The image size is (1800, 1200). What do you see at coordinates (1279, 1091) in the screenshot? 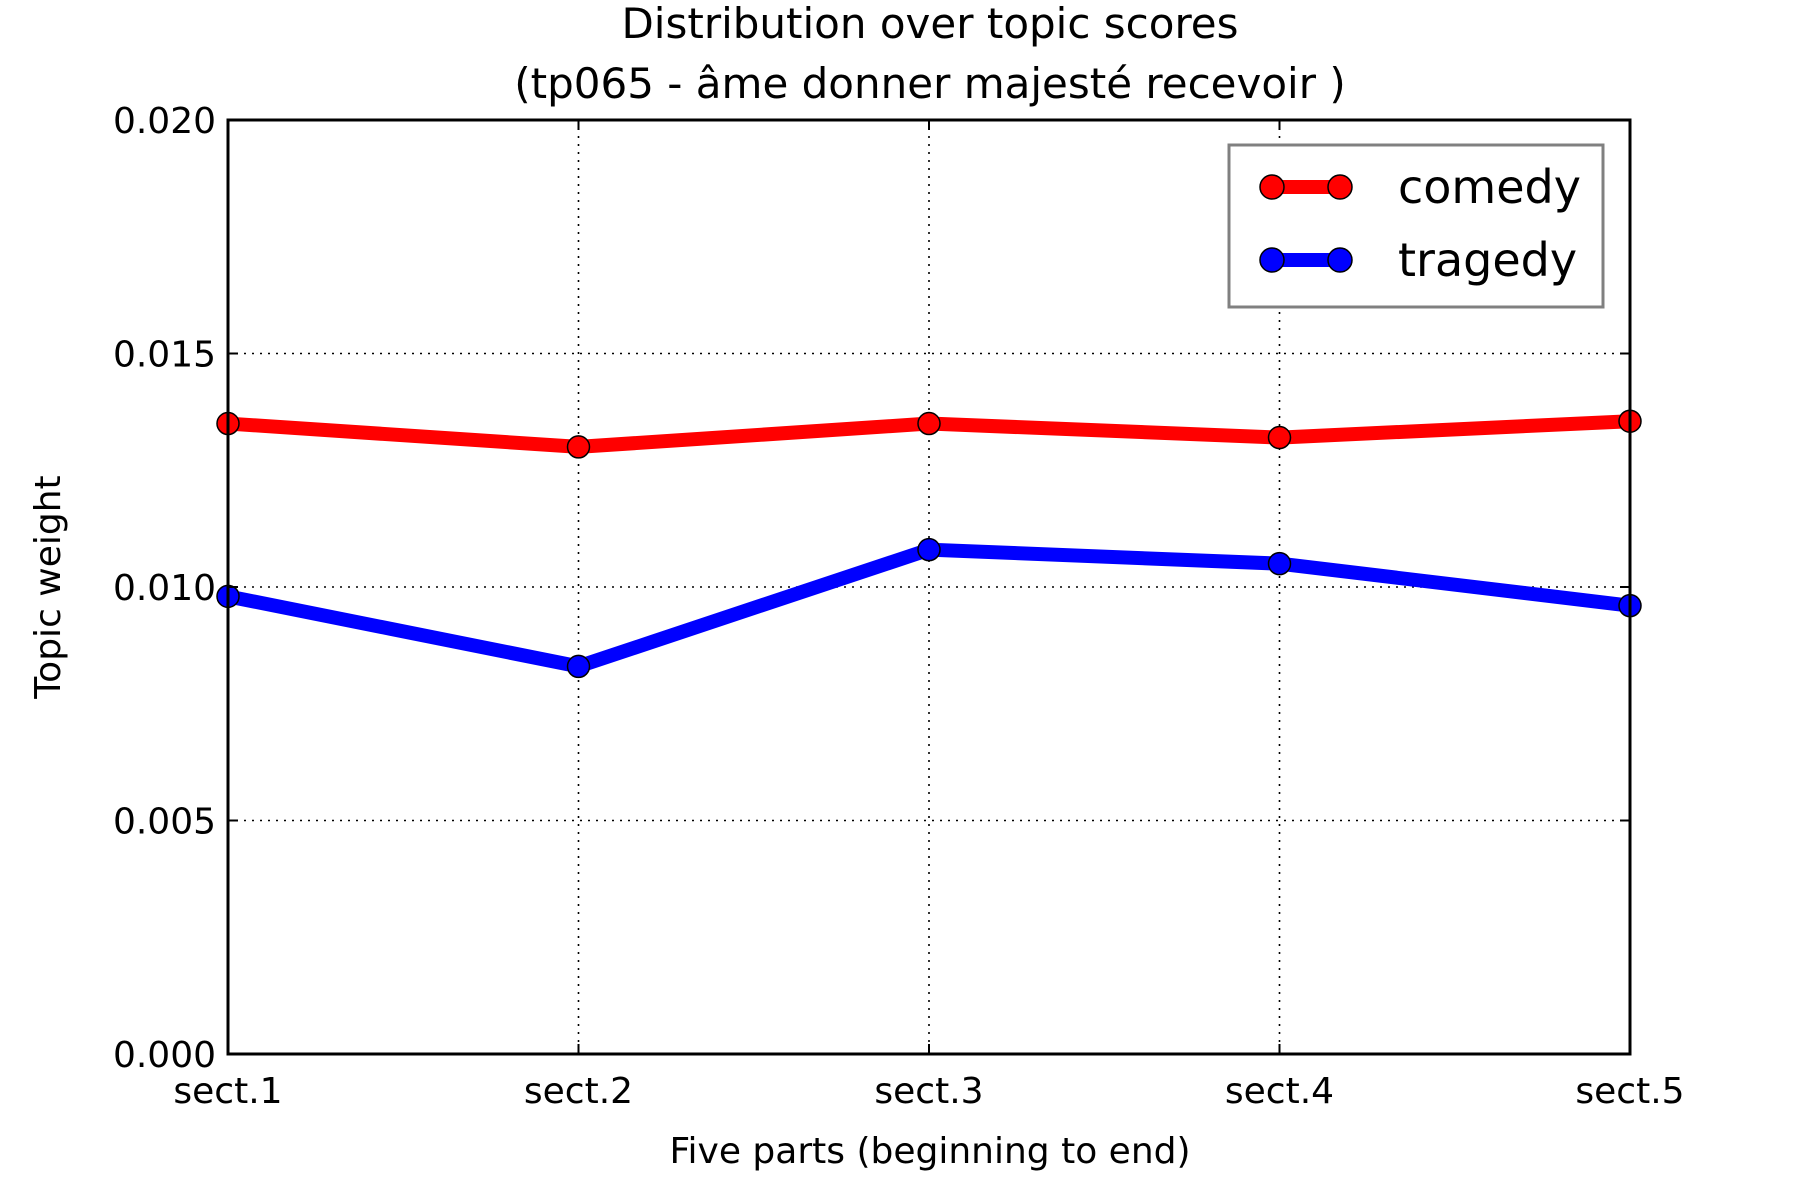
I see `x-tick-label: sect.4` at bounding box center [1279, 1091].